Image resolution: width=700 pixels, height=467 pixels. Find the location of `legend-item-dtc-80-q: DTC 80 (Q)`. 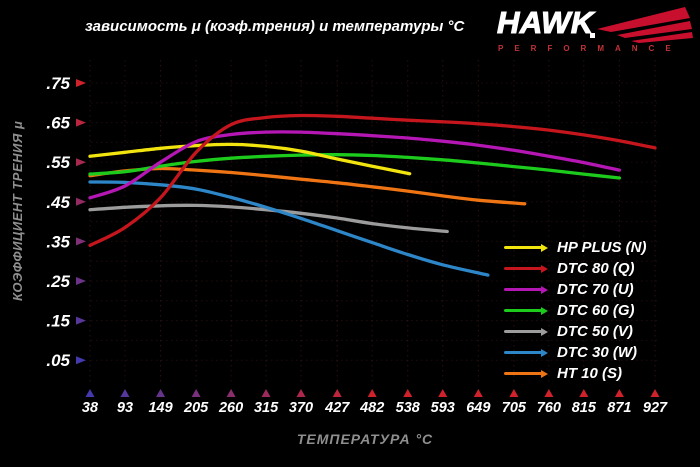

legend-item-dtc-80-q: DTC 80 (Q) is located at coordinates (575, 268).